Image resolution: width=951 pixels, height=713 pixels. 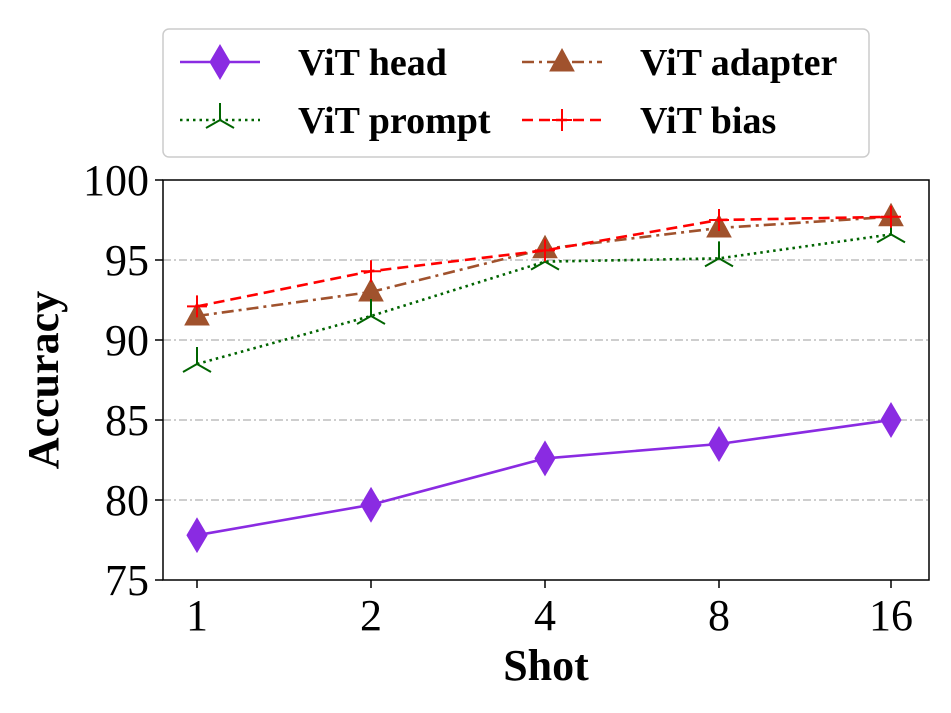 I want to click on x-axis-ticks: 1 2 4 8 16, so click(x=549, y=610).